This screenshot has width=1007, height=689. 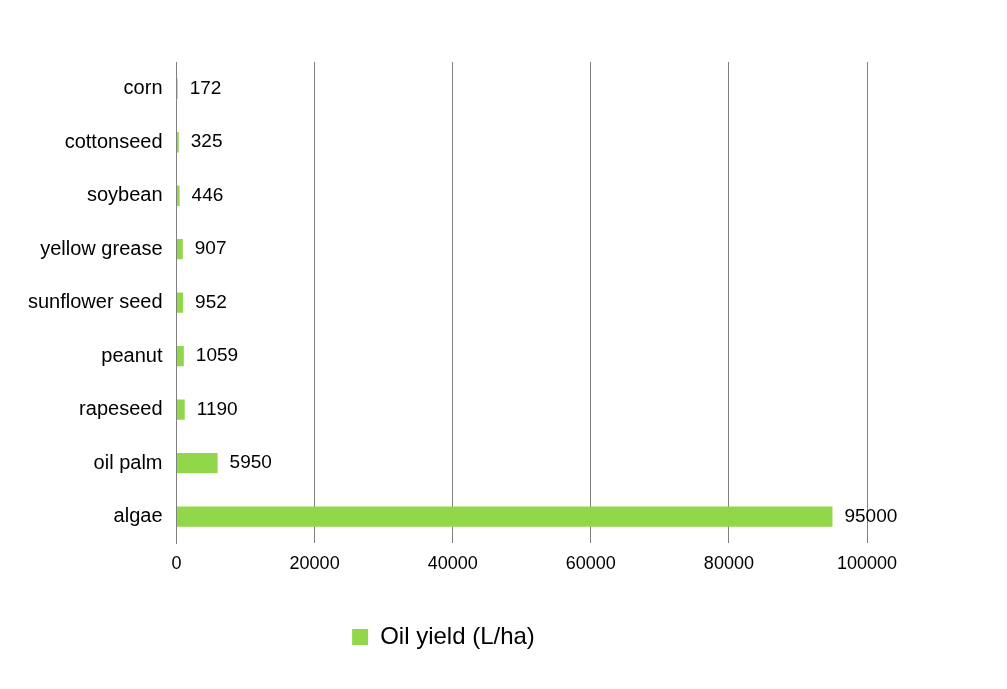 What do you see at coordinates (113, 140) in the screenshot?
I see `y-tick-label: cottonseed` at bounding box center [113, 140].